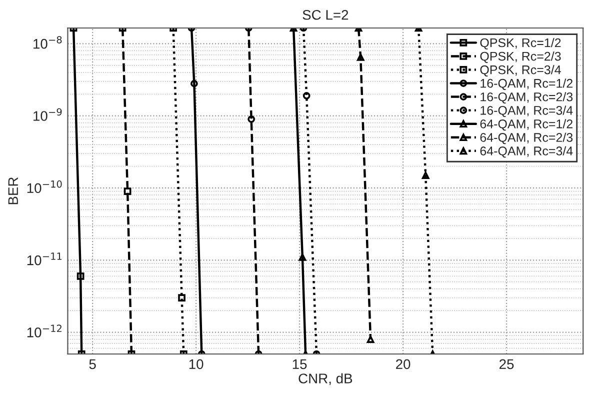  What do you see at coordinates (325, 379) in the screenshot?
I see `x-axis-title: CNR, dB` at bounding box center [325, 379].